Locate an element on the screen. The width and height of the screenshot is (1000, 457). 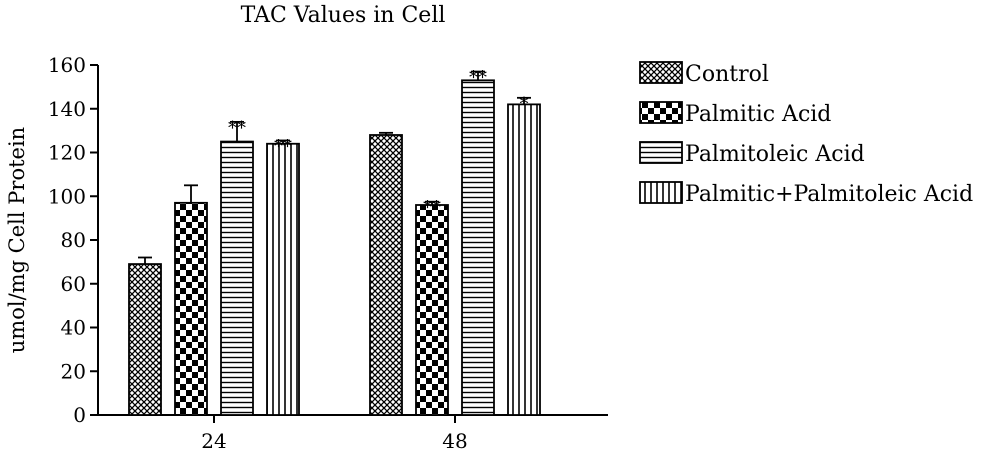
x-tick-label: 24 is located at coordinates (213, 441).